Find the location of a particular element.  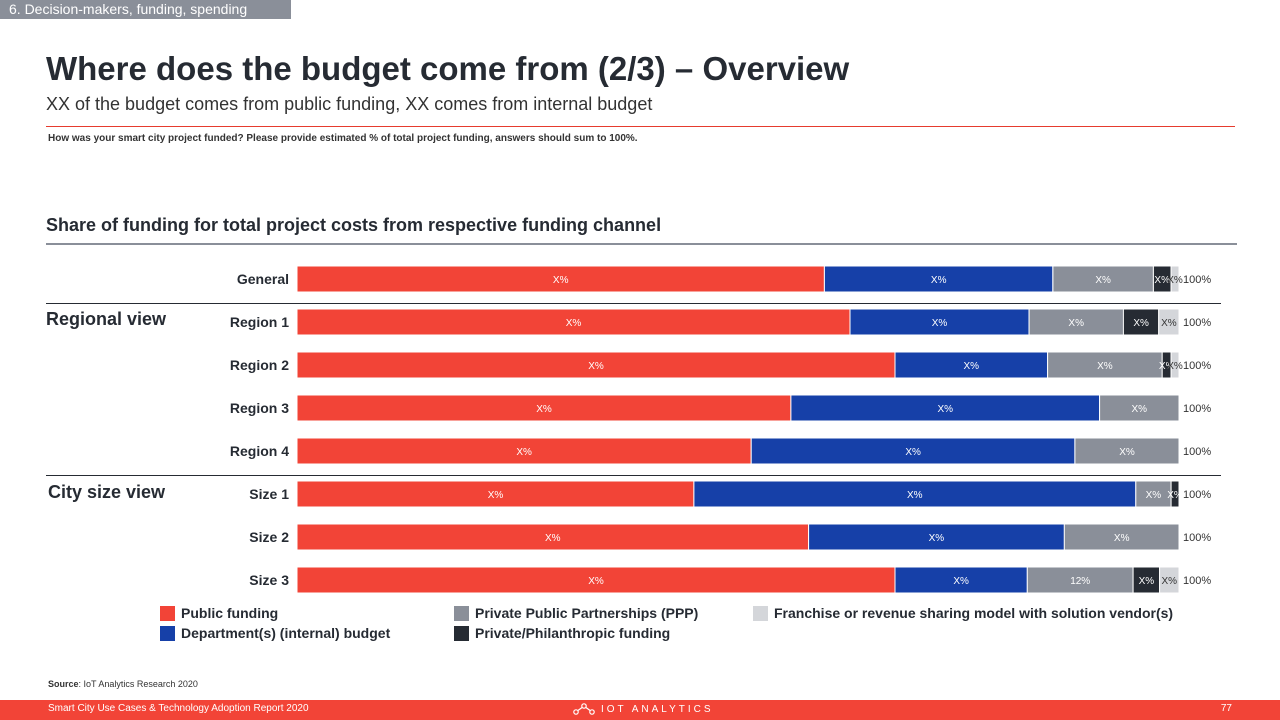

regional-view-label: Regional view is located at coordinates (106, 319).